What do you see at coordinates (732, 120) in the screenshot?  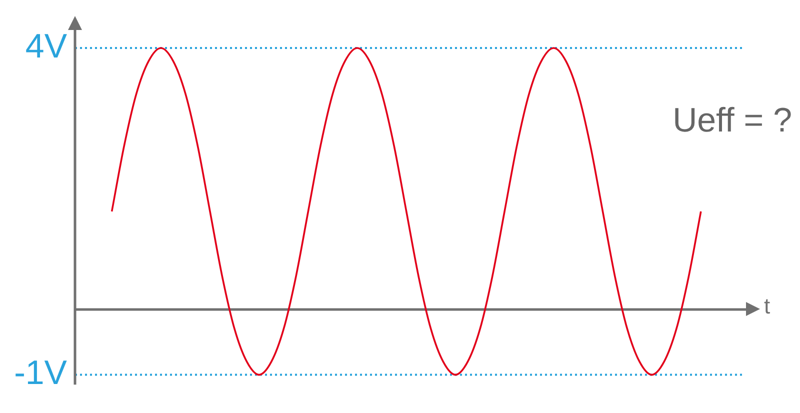 I see `annotation: Ueff = ?` at bounding box center [732, 120].